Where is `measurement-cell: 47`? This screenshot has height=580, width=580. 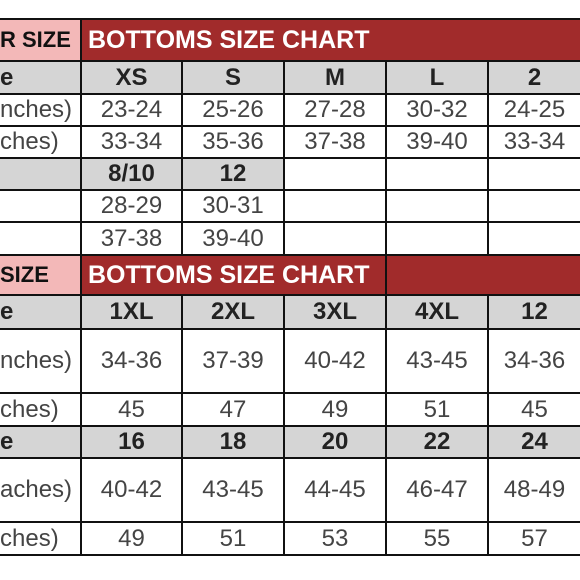 measurement-cell: 47 is located at coordinates (234, 410).